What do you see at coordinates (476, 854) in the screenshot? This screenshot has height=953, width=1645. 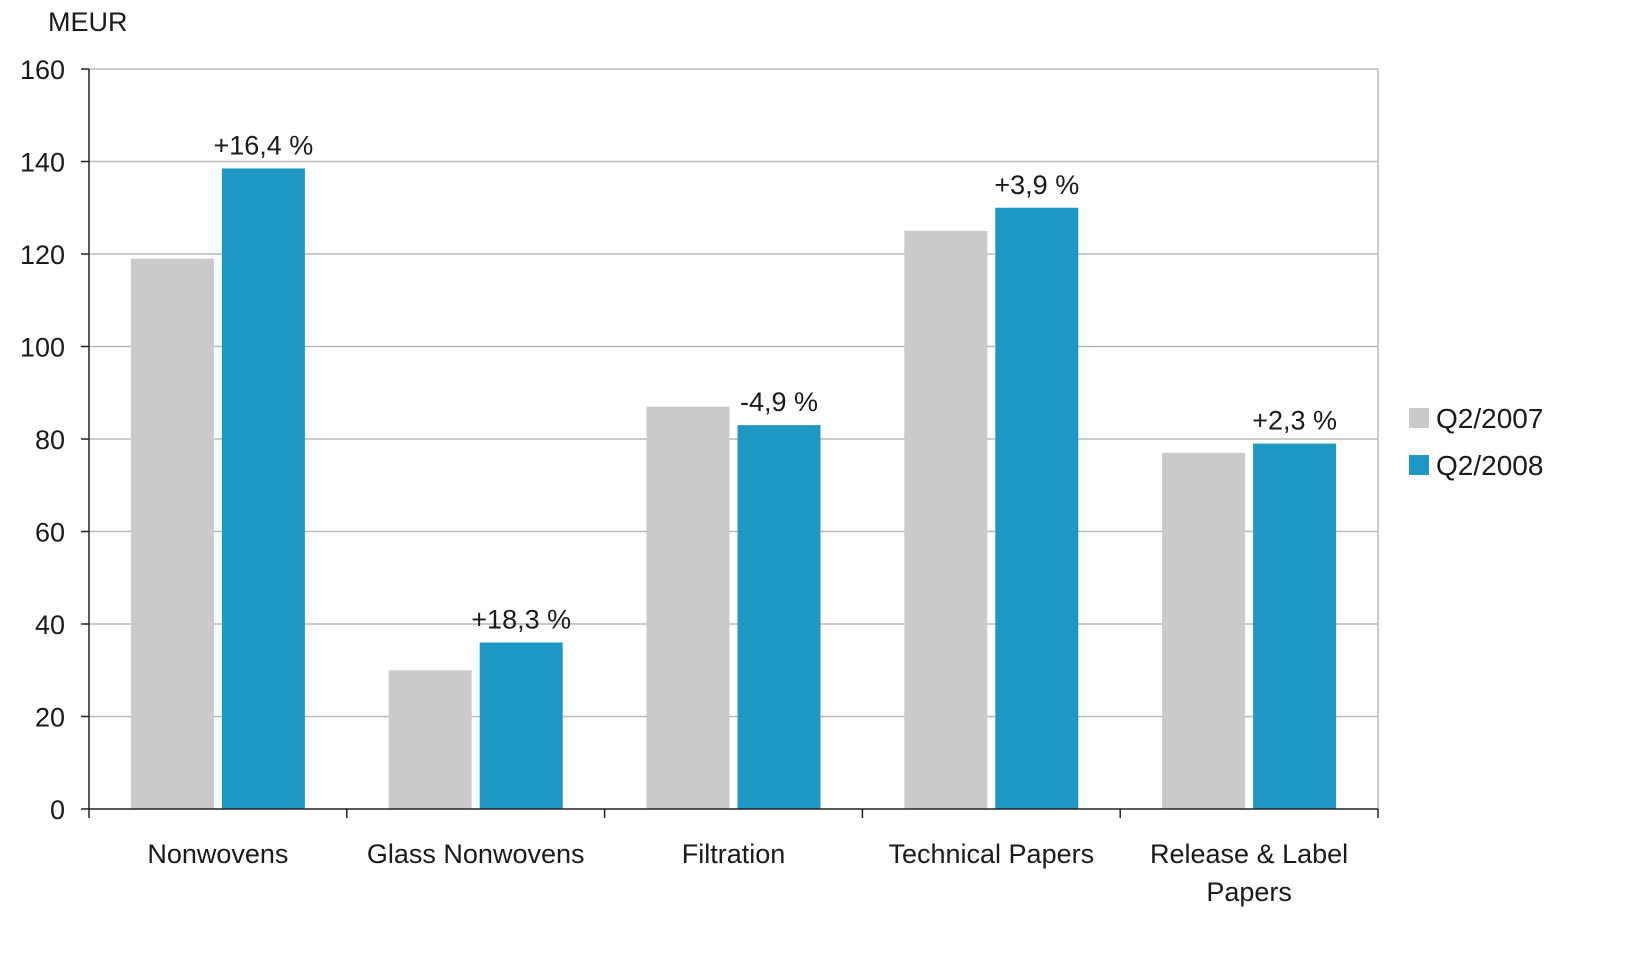 I see `x-tick-label: Glass Nonwovens` at bounding box center [476, 854].